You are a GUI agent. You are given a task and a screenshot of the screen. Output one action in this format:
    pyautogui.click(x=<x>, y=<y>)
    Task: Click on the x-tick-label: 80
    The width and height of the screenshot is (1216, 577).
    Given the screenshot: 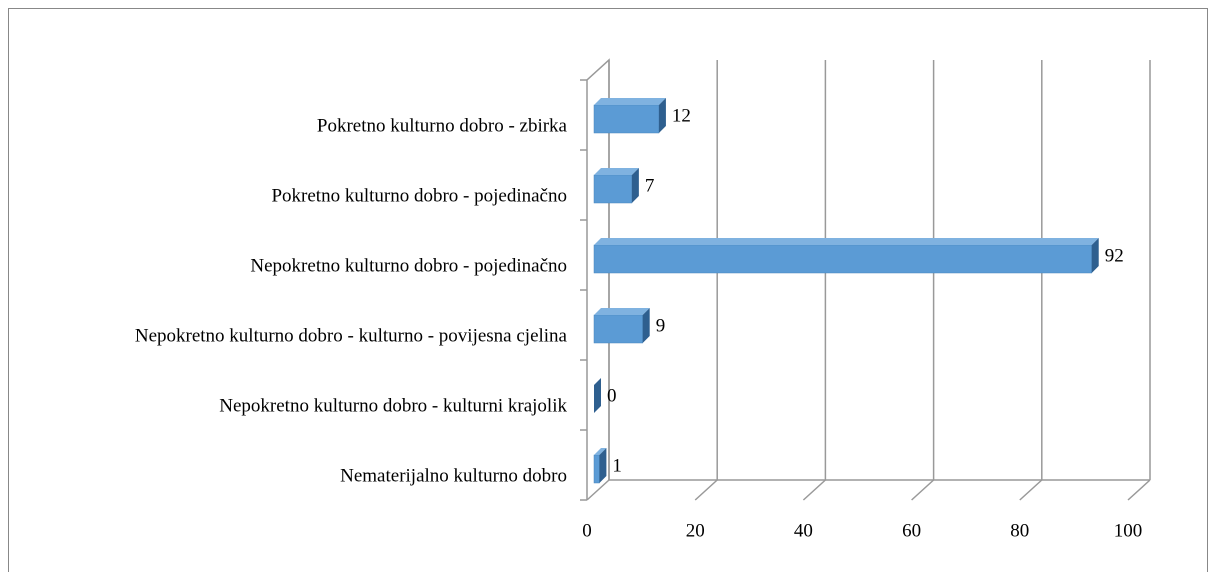 What is the action you would take?
    pyautogui.click(x=1019, y=530)
    